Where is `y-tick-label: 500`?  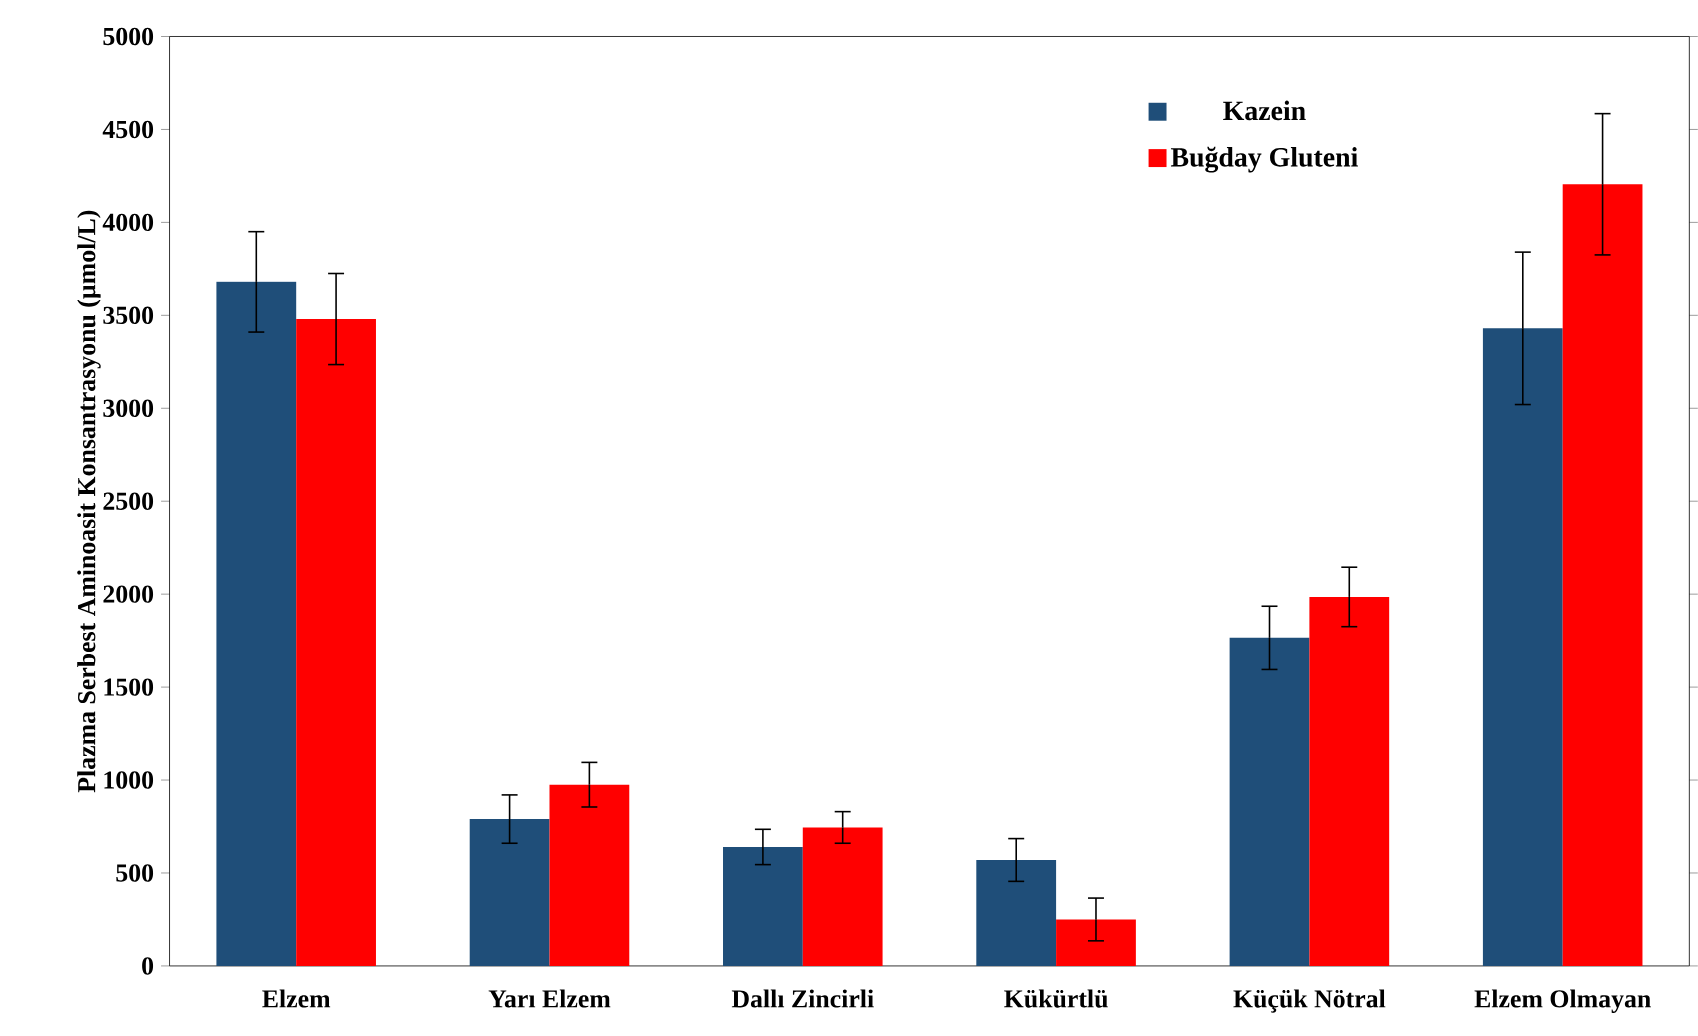
y-tick-label: 500 is located at coordinates (135, 873).